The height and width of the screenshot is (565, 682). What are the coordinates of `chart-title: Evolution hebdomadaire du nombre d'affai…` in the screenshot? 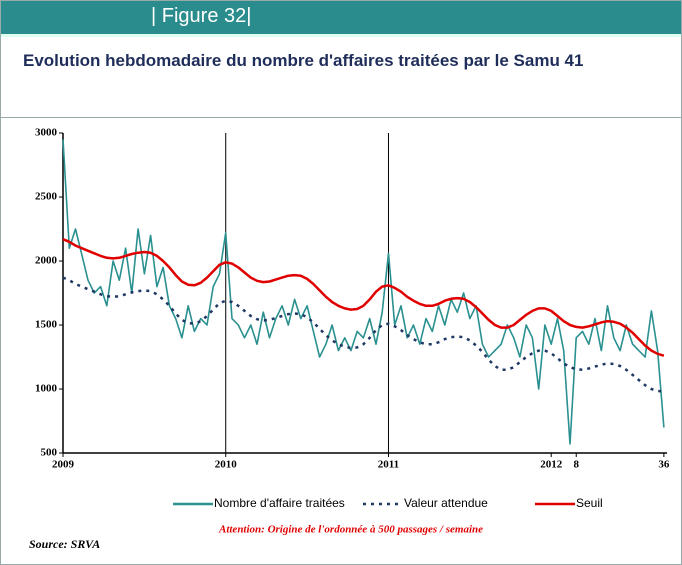 It's located at (303, 60).